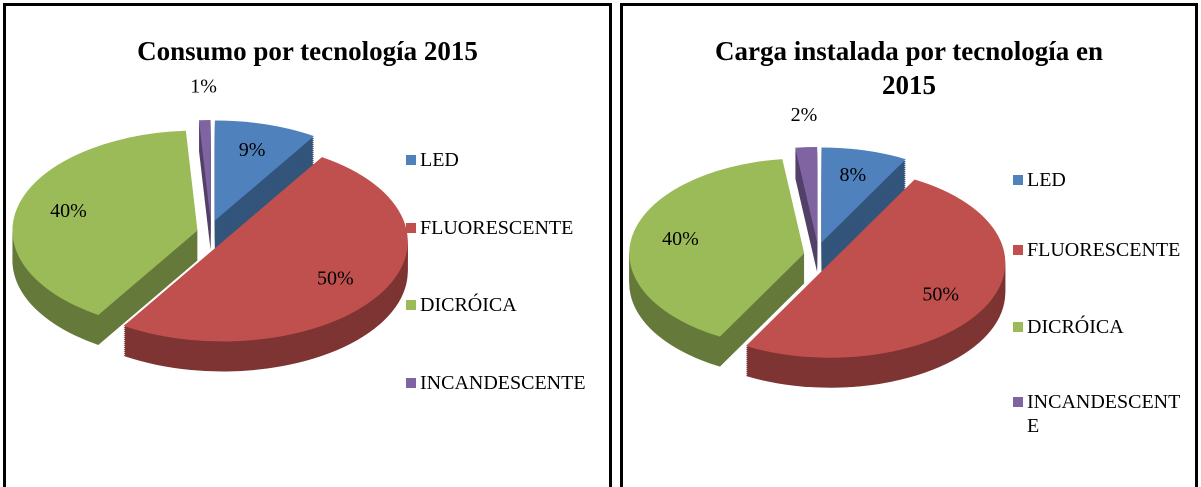 This screenshot has height=487, width=1201. What do you see at coordinates (804, 115) in the screenshot?
I see `data-label: 2%` at bounding box center [804, 115].